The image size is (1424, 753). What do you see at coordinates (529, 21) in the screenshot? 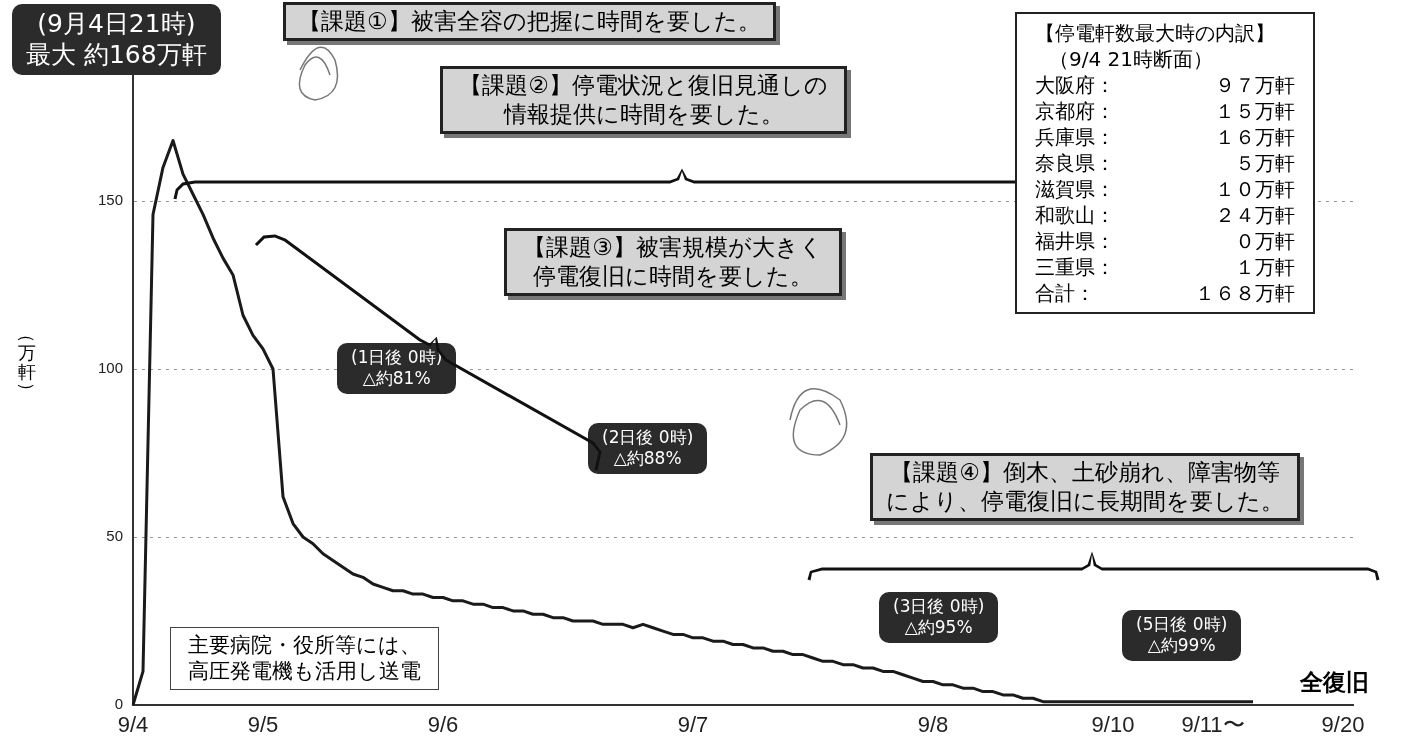
I see `annotation: 【課題①】被害全容の把握に時間を要した。` at bounding box center [529, 21].